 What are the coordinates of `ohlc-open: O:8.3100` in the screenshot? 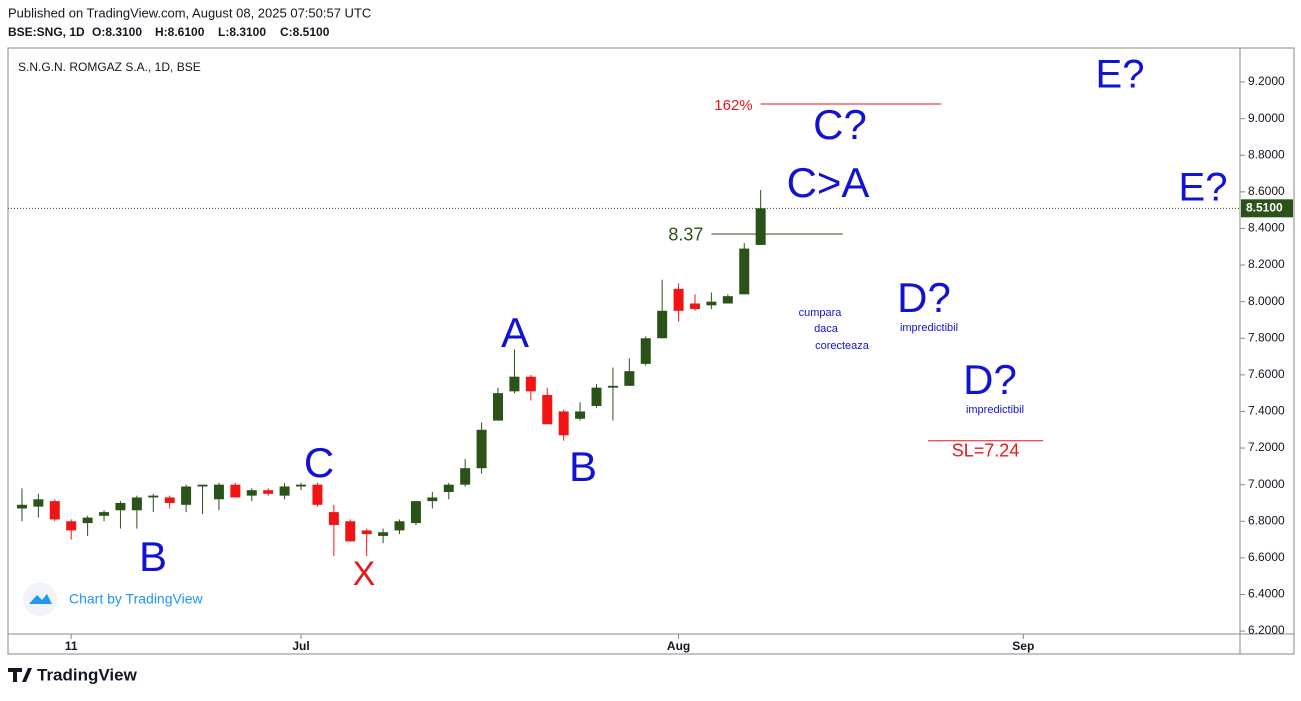 It's located at (117, 32).